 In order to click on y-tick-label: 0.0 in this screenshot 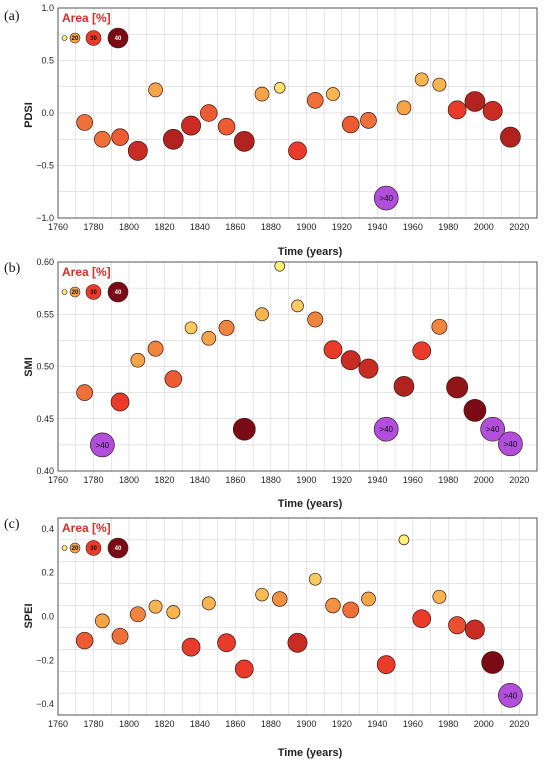, I will do `click(47, 617)`.